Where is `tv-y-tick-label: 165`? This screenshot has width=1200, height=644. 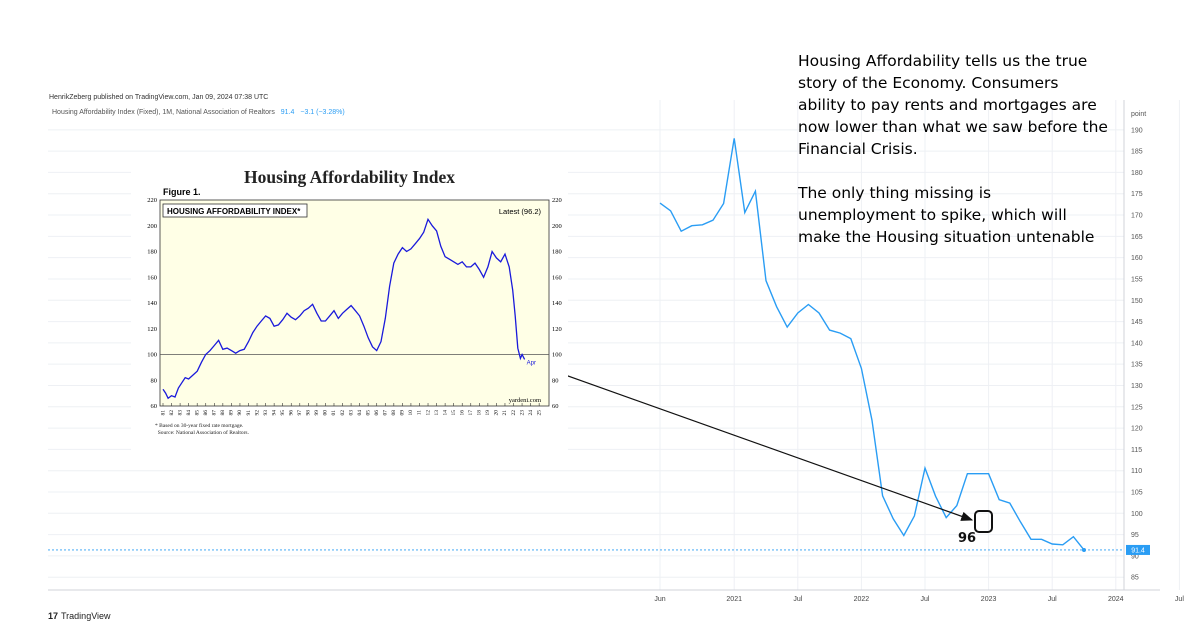
tv-y-tick-label: 165 is located at coordinates (1137, 237).